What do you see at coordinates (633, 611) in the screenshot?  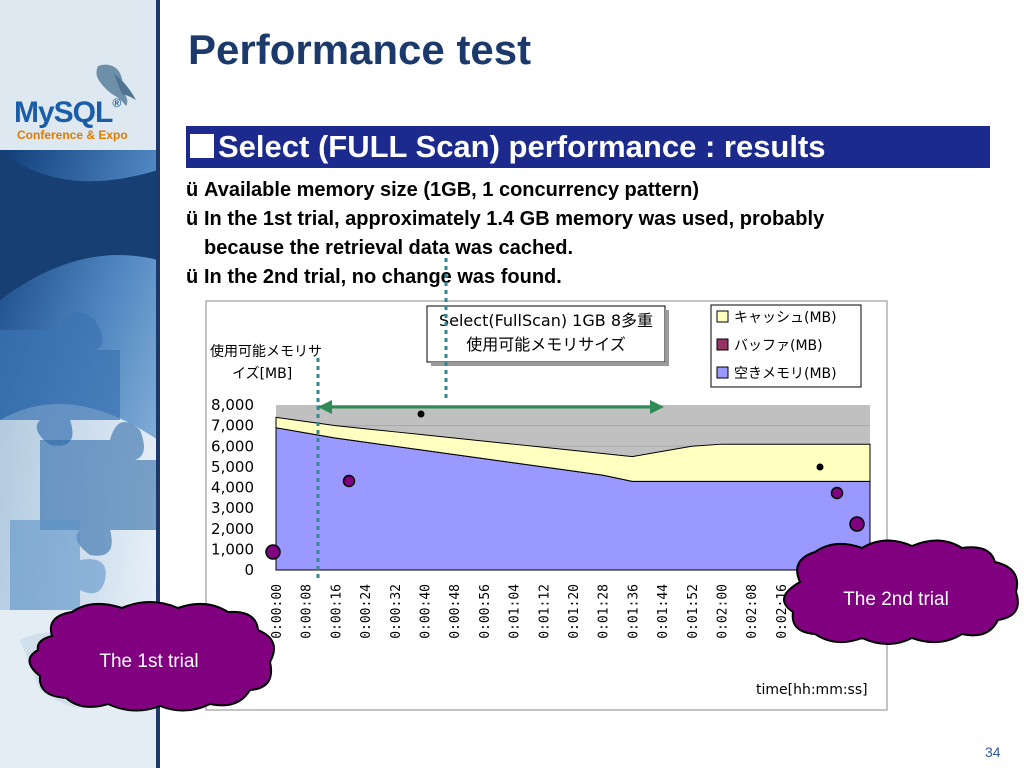 I see `x-tick-label: 0:01:36` at bounding box center [633, 611].